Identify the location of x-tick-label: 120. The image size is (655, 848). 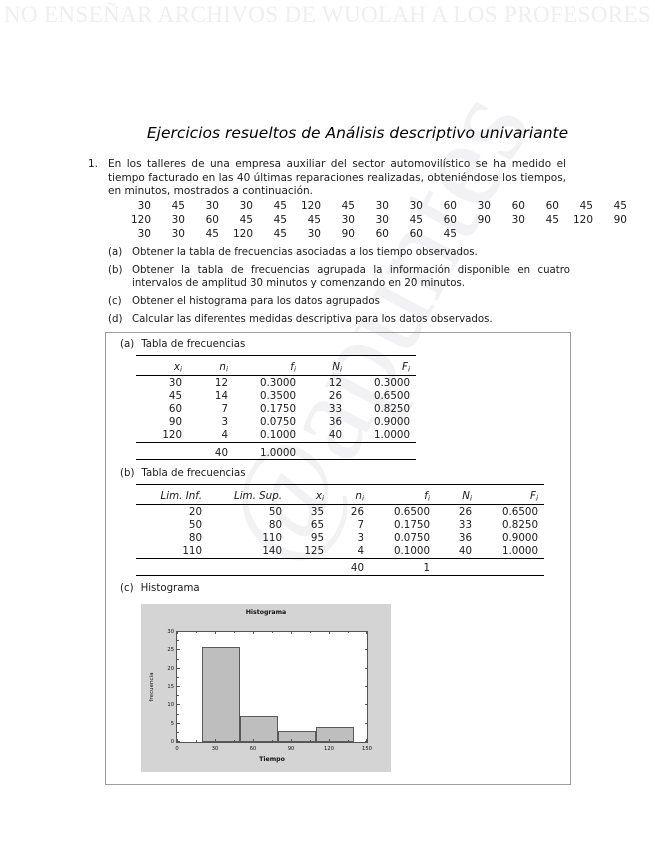
(329, 749).